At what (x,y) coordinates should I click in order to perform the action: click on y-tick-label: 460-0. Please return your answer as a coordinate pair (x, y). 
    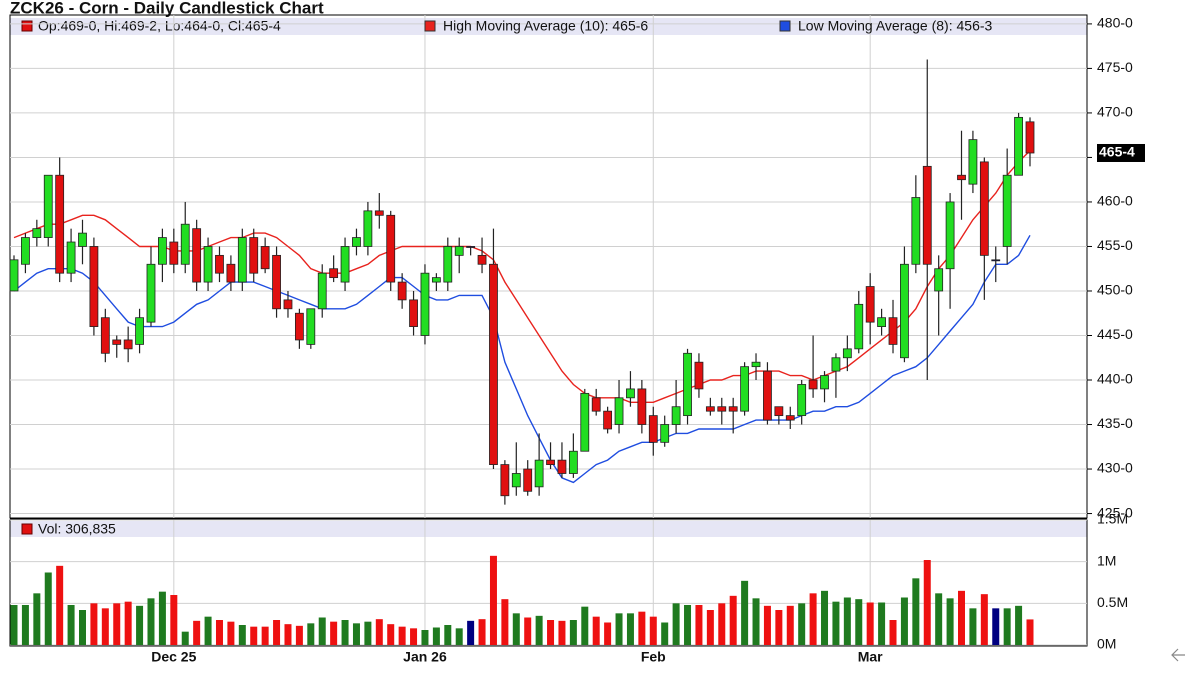
    Looking at the image, I should click on (1115, 201).